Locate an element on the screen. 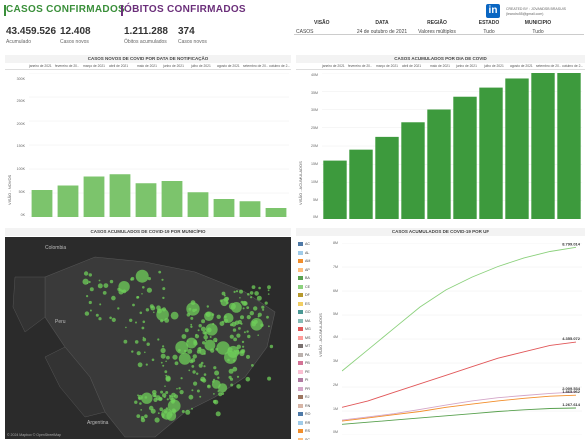  legend-item-pb: PB is located at coordinates (306, 363).